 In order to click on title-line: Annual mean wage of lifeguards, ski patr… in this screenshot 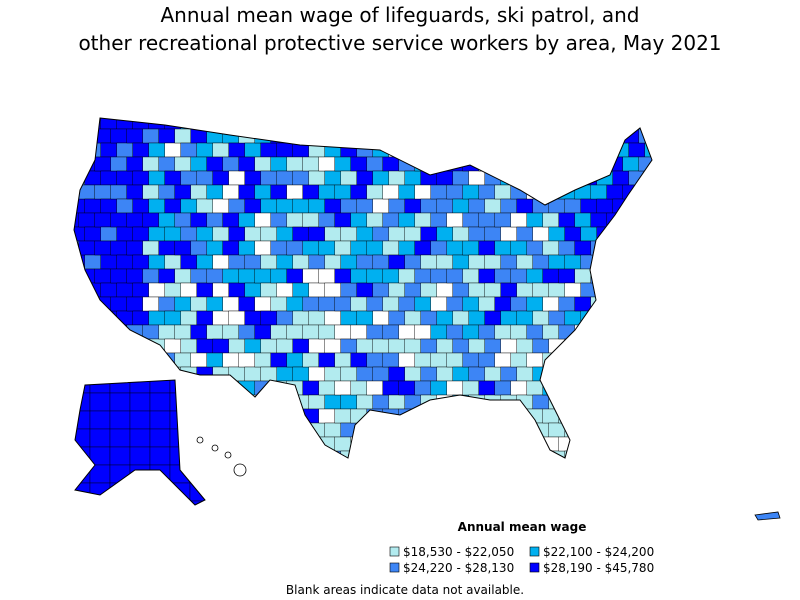, I will do `click(400, 15)`.